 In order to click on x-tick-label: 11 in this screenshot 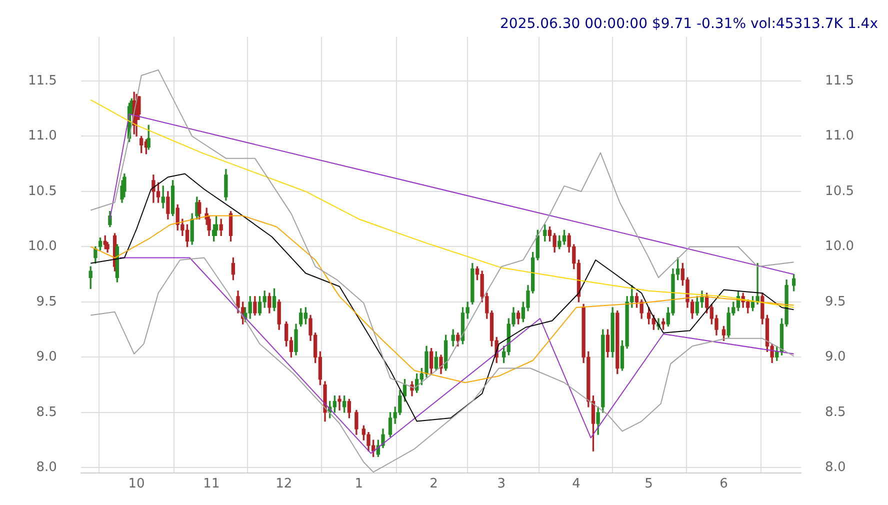, I will do `click(211, 484)`.